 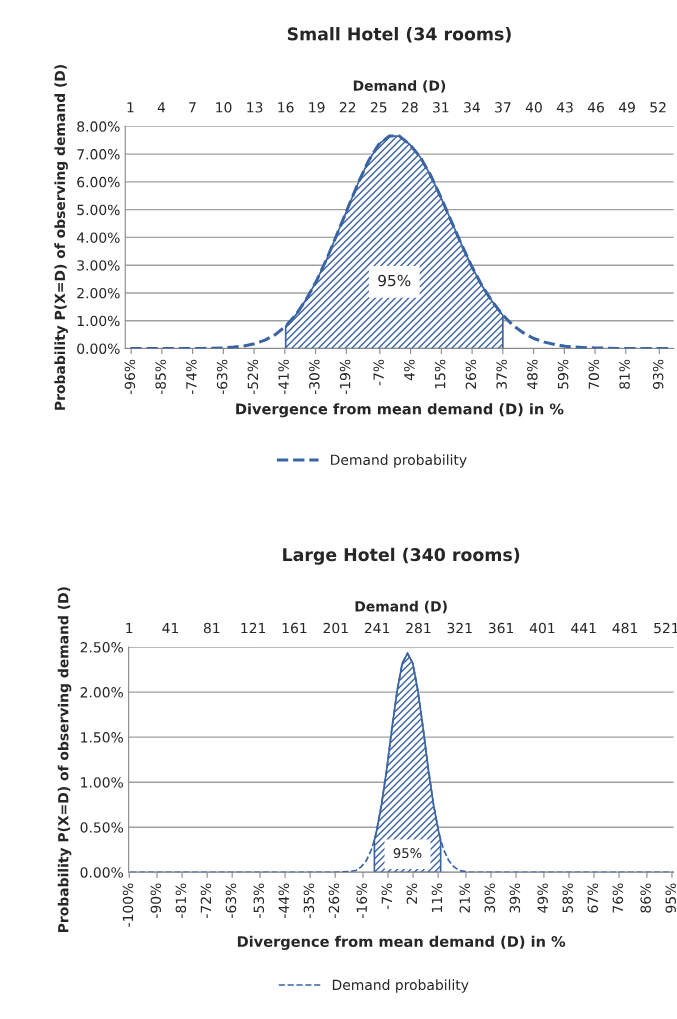 I want to click on x2-tick-label: 401, so click(x=542, y=628).